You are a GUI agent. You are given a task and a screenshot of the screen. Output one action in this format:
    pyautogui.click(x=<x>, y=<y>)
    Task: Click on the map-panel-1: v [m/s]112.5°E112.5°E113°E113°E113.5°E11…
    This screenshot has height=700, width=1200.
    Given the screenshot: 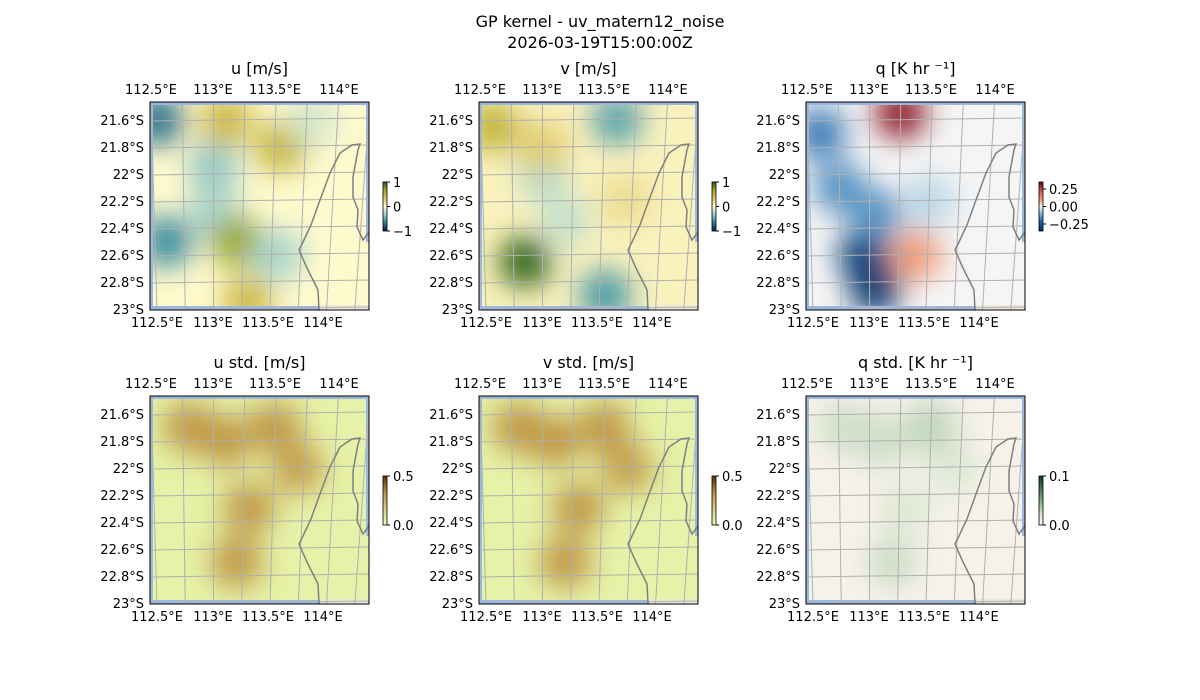 What is the action you would take?
    pyautogui.click(x=585, y=195)
    